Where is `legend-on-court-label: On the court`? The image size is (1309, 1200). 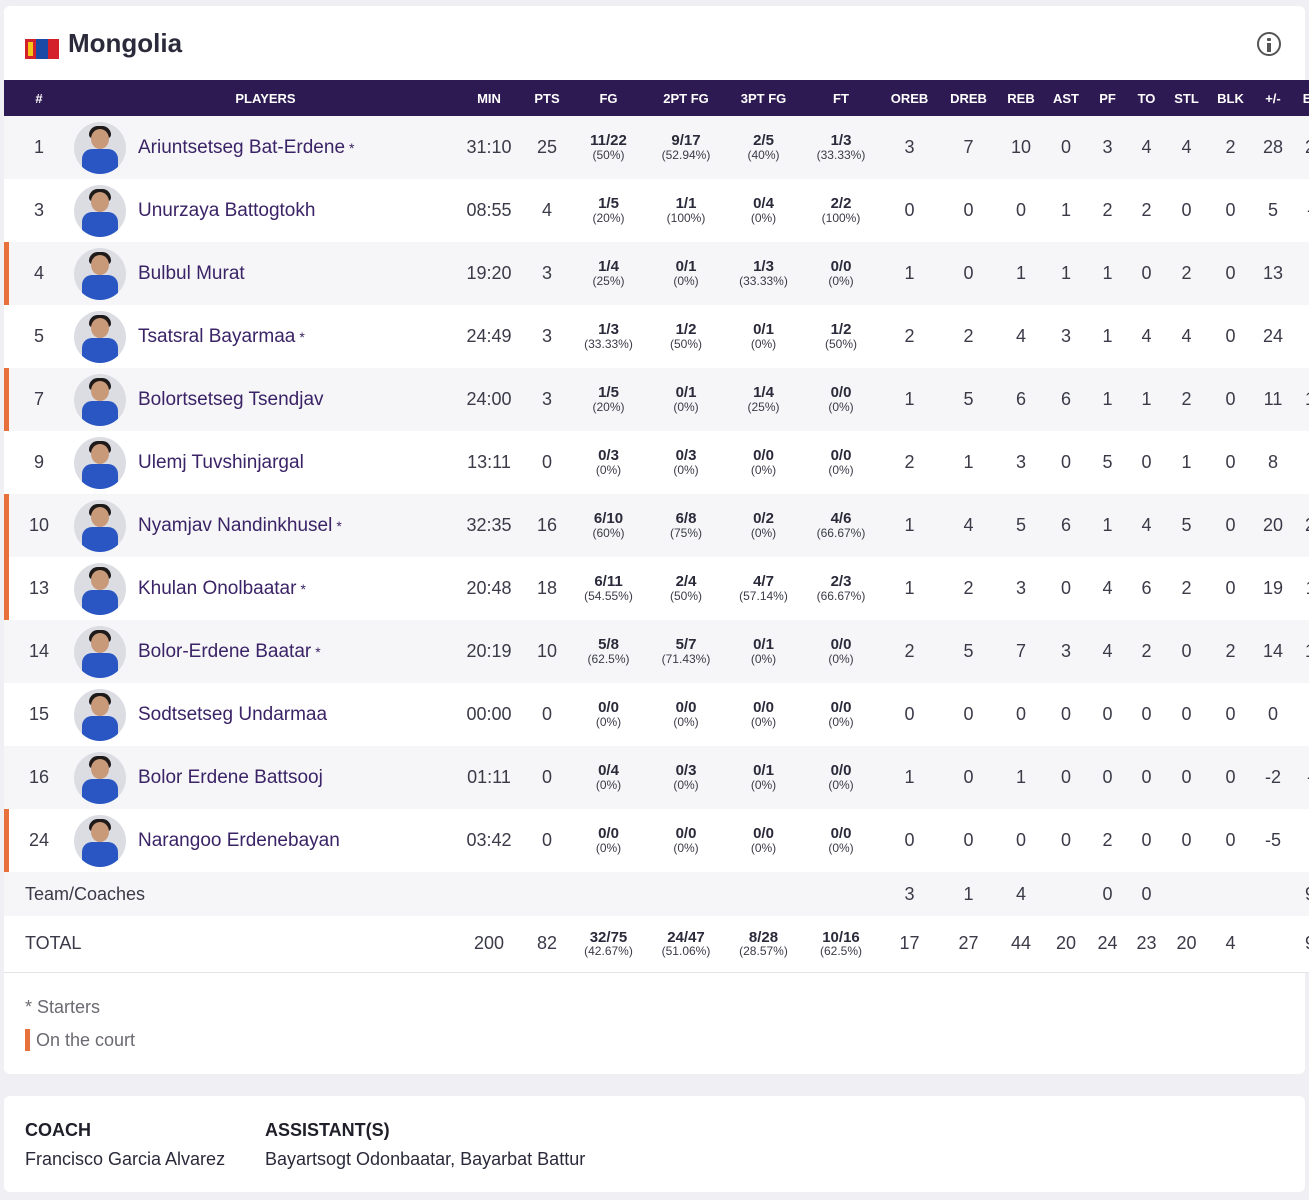
legend-on-court-label: On the court is located at coordinates (86, 1039).